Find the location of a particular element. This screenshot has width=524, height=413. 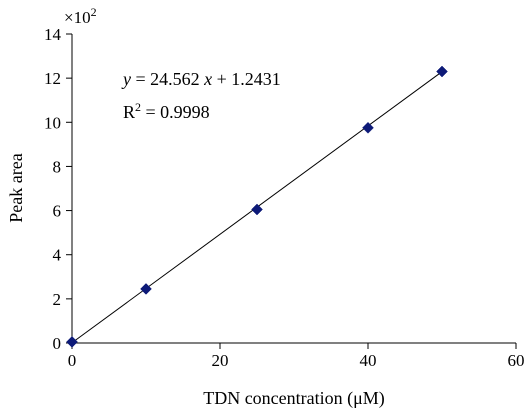

y-multiplier-label: ×10² is located at coordinates (80, 16).